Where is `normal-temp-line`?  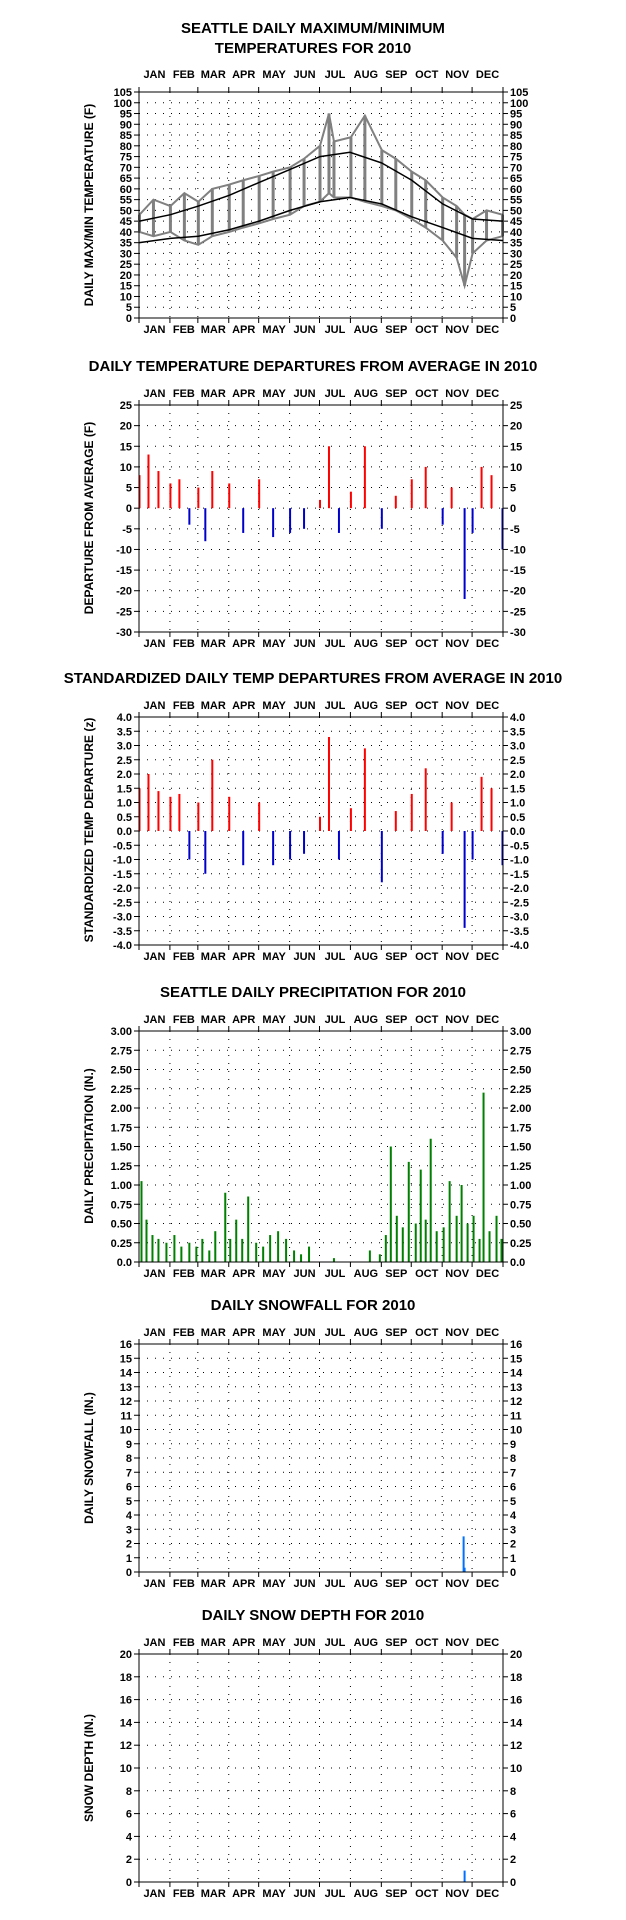
normal-temp-line is located at coordinates (321, 220).